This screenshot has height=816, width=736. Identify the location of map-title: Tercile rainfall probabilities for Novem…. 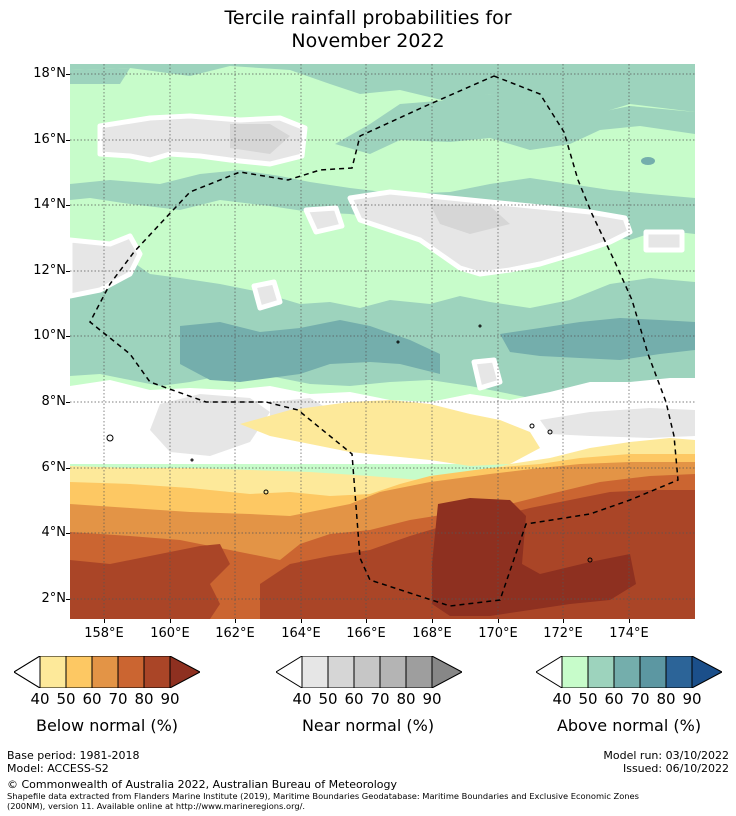
(368, 30).